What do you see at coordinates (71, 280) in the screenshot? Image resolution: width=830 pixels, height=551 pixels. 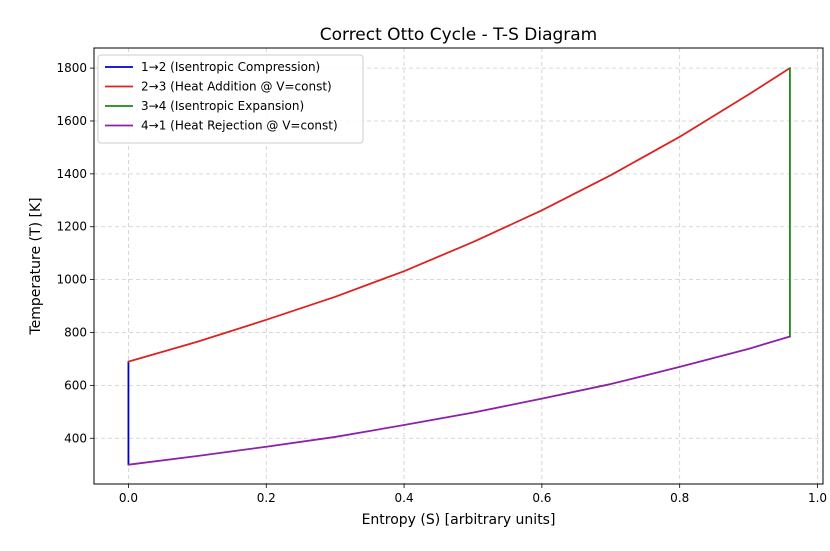 I see `y-tick-label: 1000` at bounding box center [71, 280].